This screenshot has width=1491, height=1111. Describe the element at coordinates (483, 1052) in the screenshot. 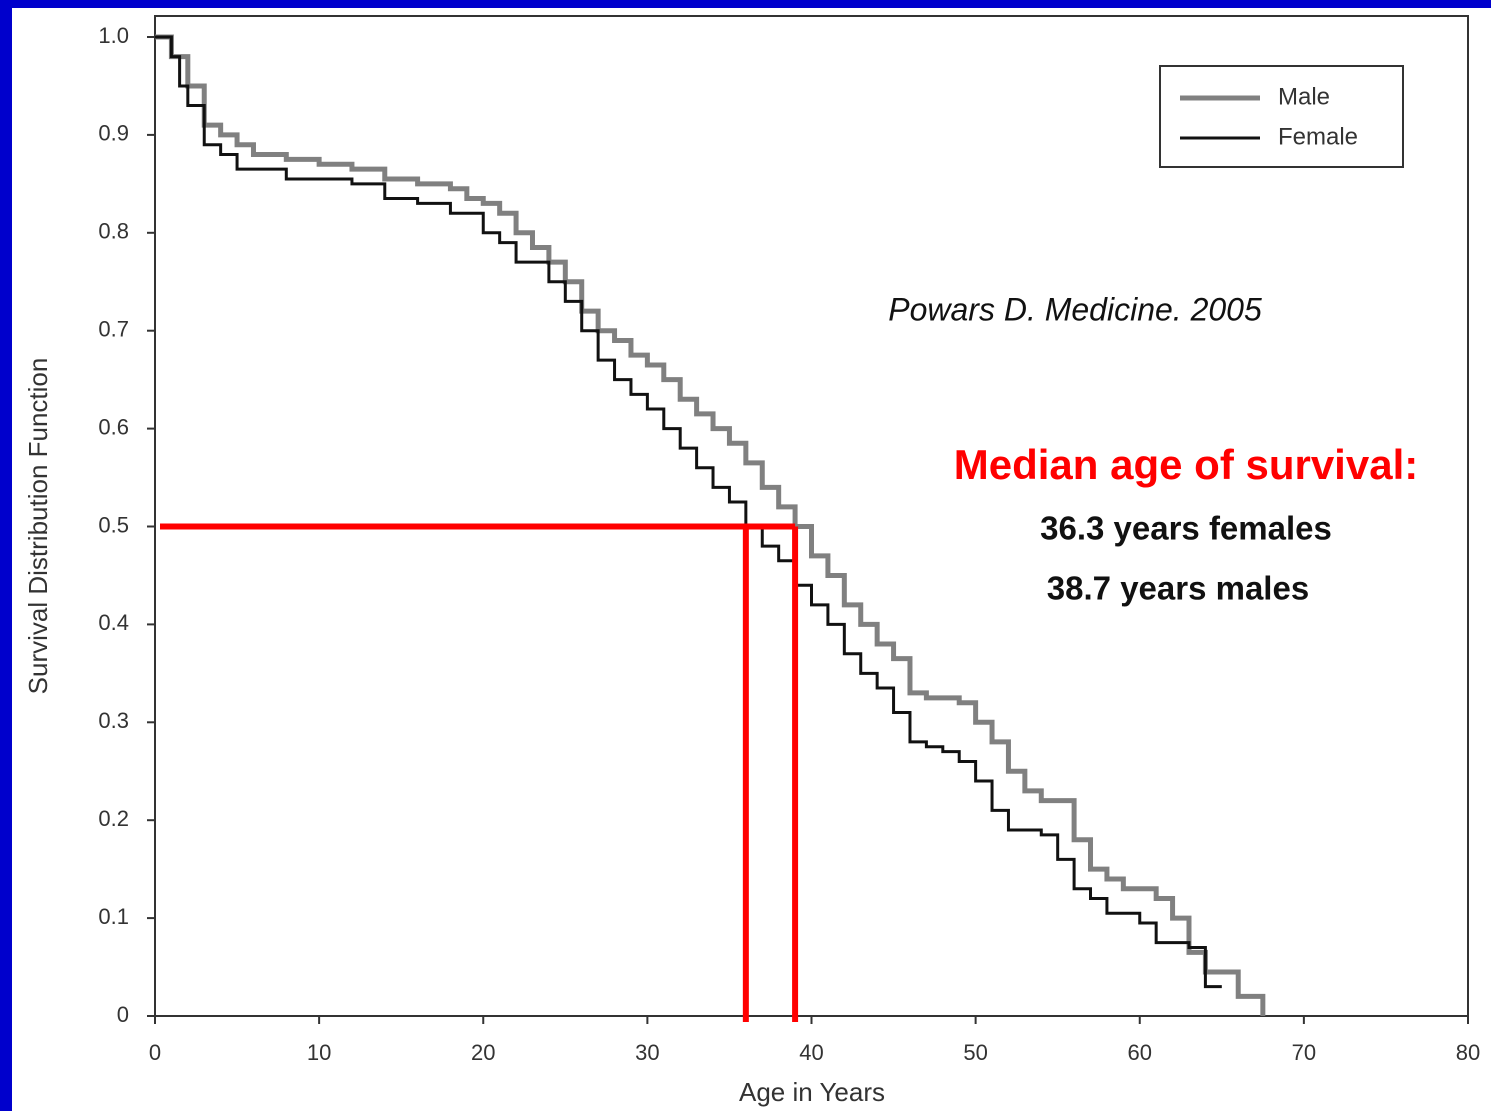

I see `x-tick-label: 20` at that location.